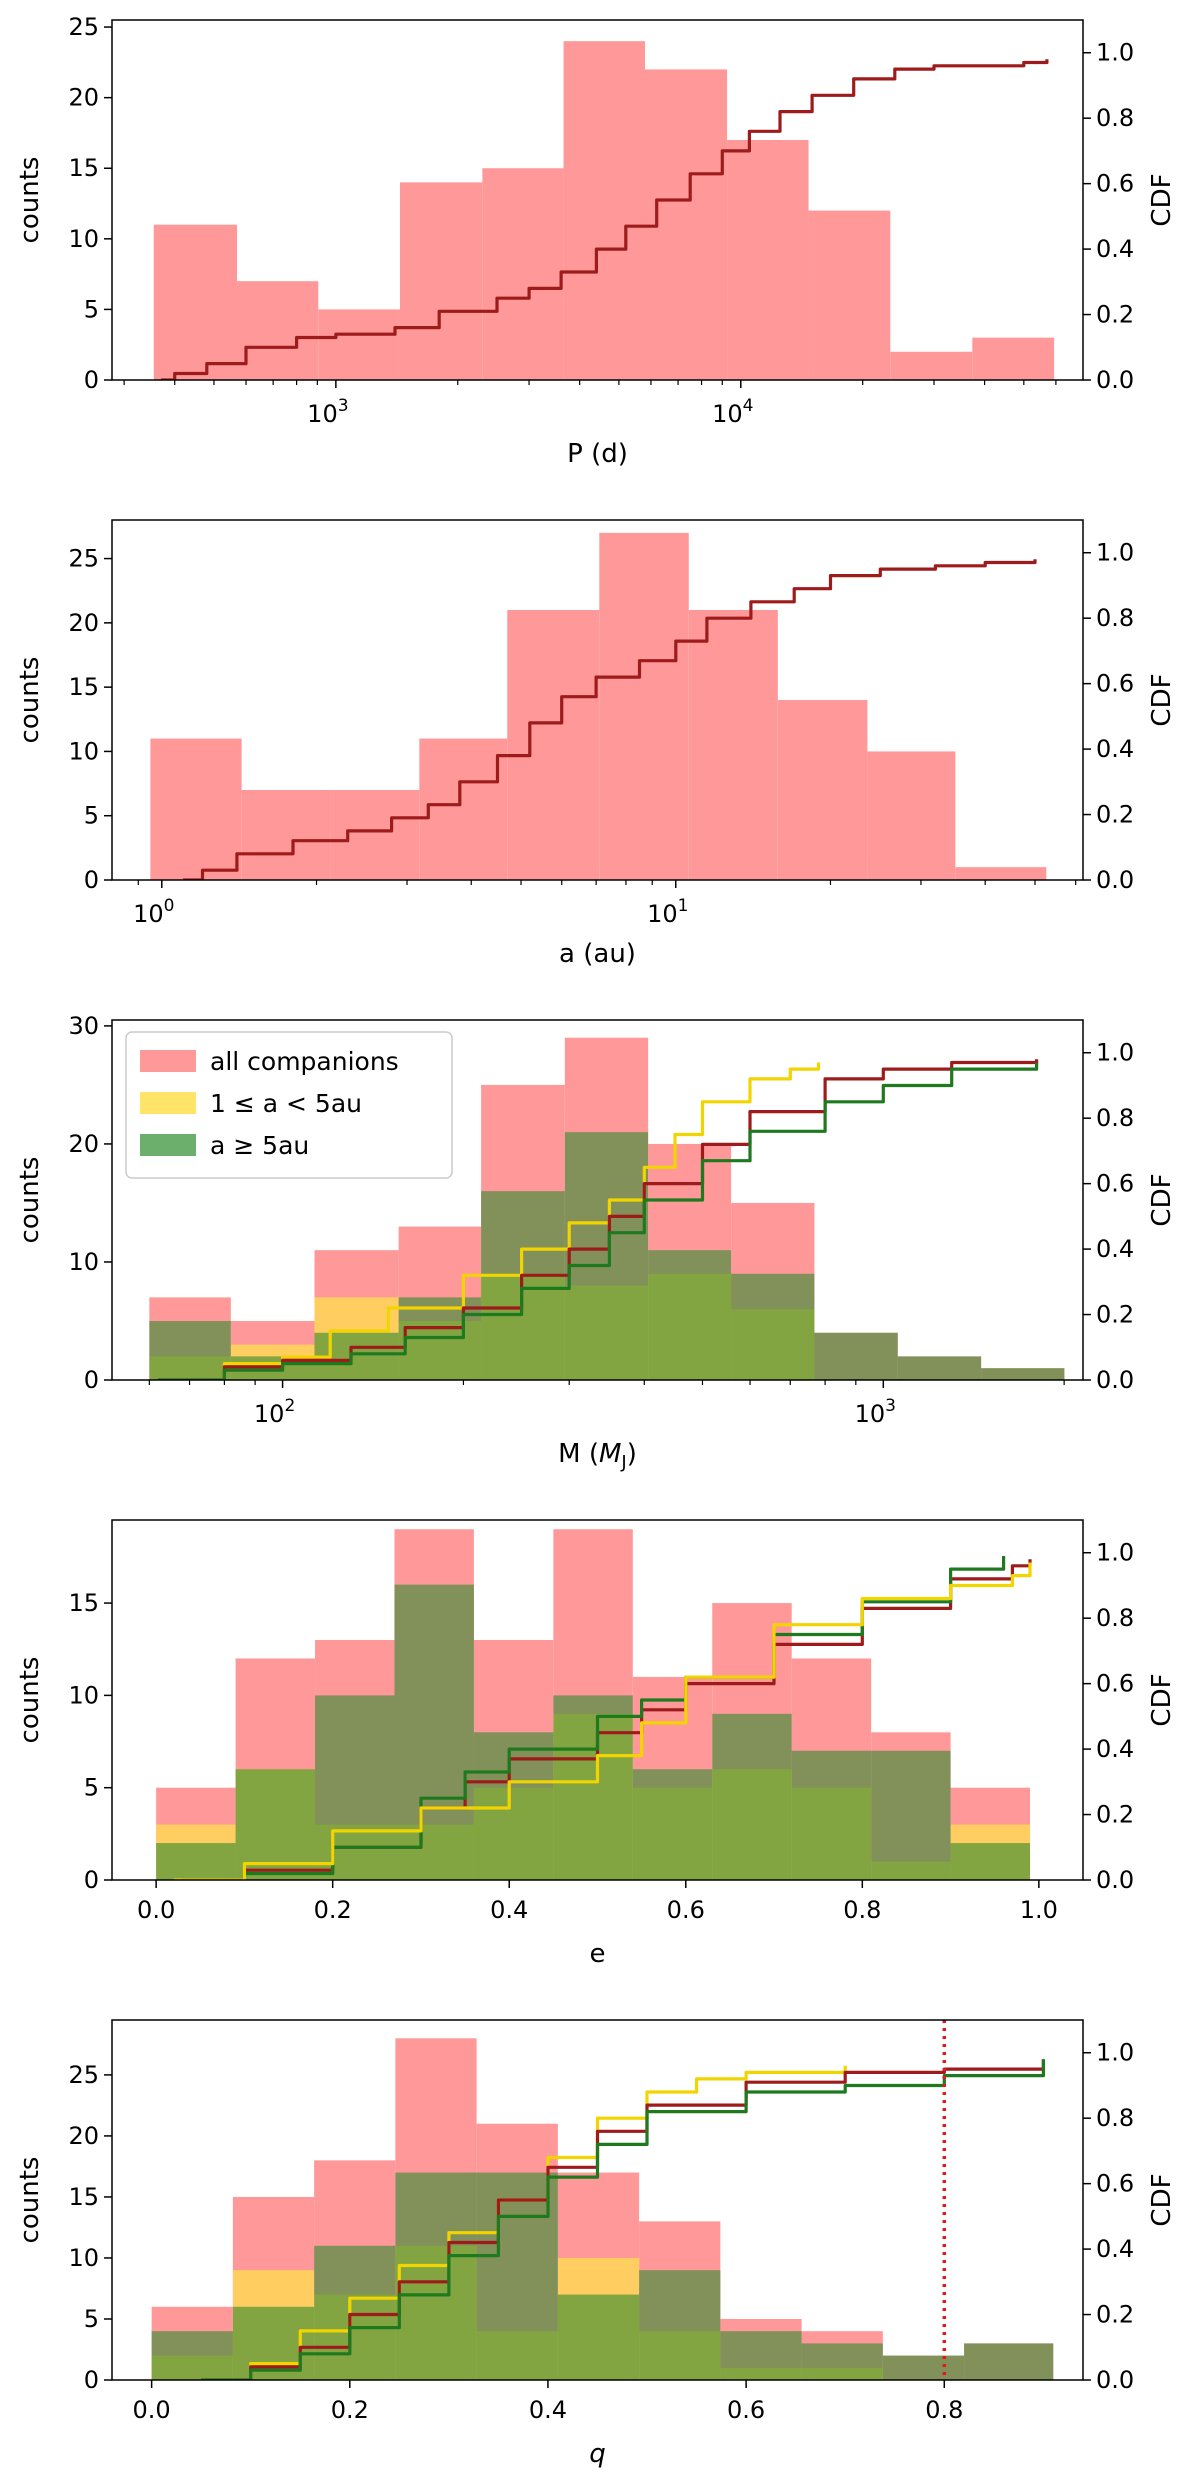 The image size is (1200, 2479). I want to click on x-tick-label: 0.2, so click(350, 2410).